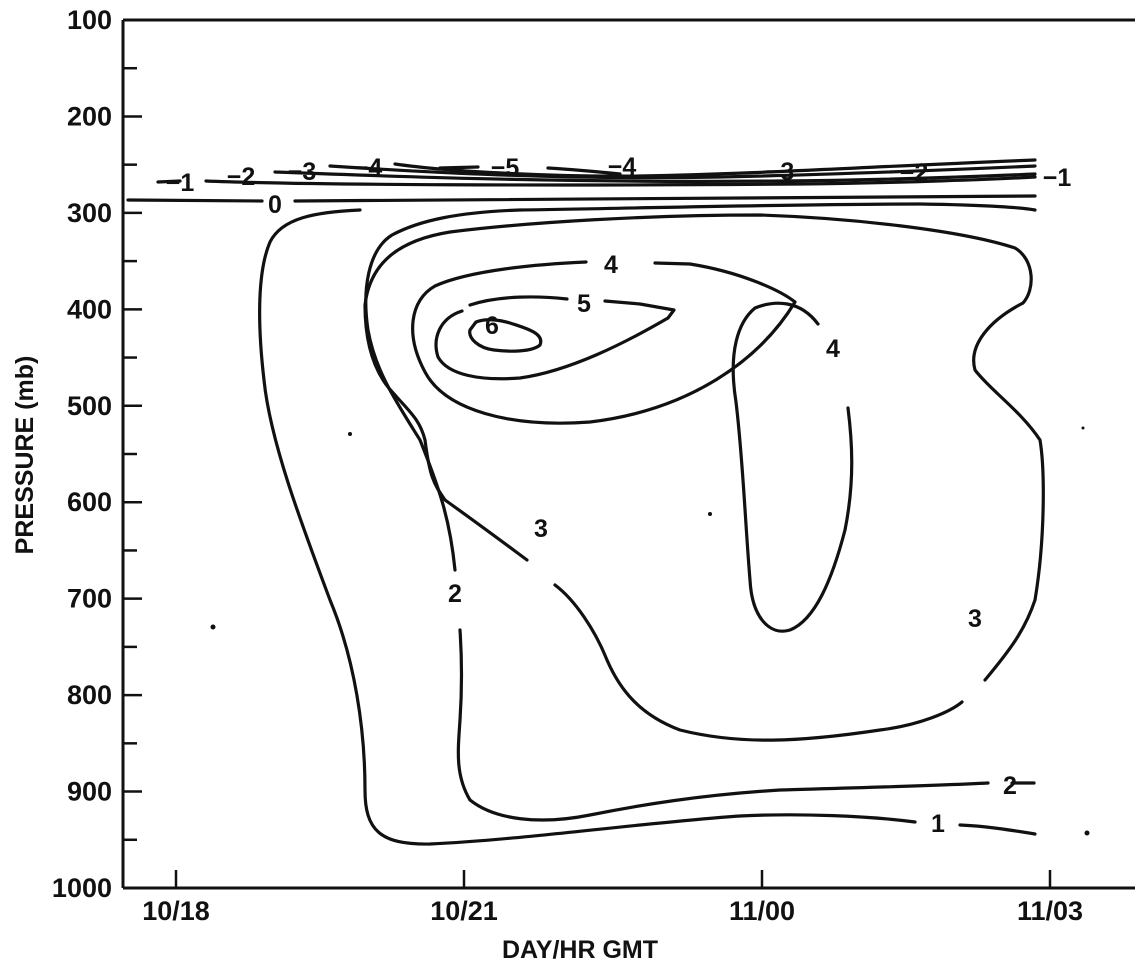 The image size is (1135, 970). What do you see at coordinates (464, 911) in the screenshot?
I see `x-tick-label: 10/21` at bounding box center [464, 911].